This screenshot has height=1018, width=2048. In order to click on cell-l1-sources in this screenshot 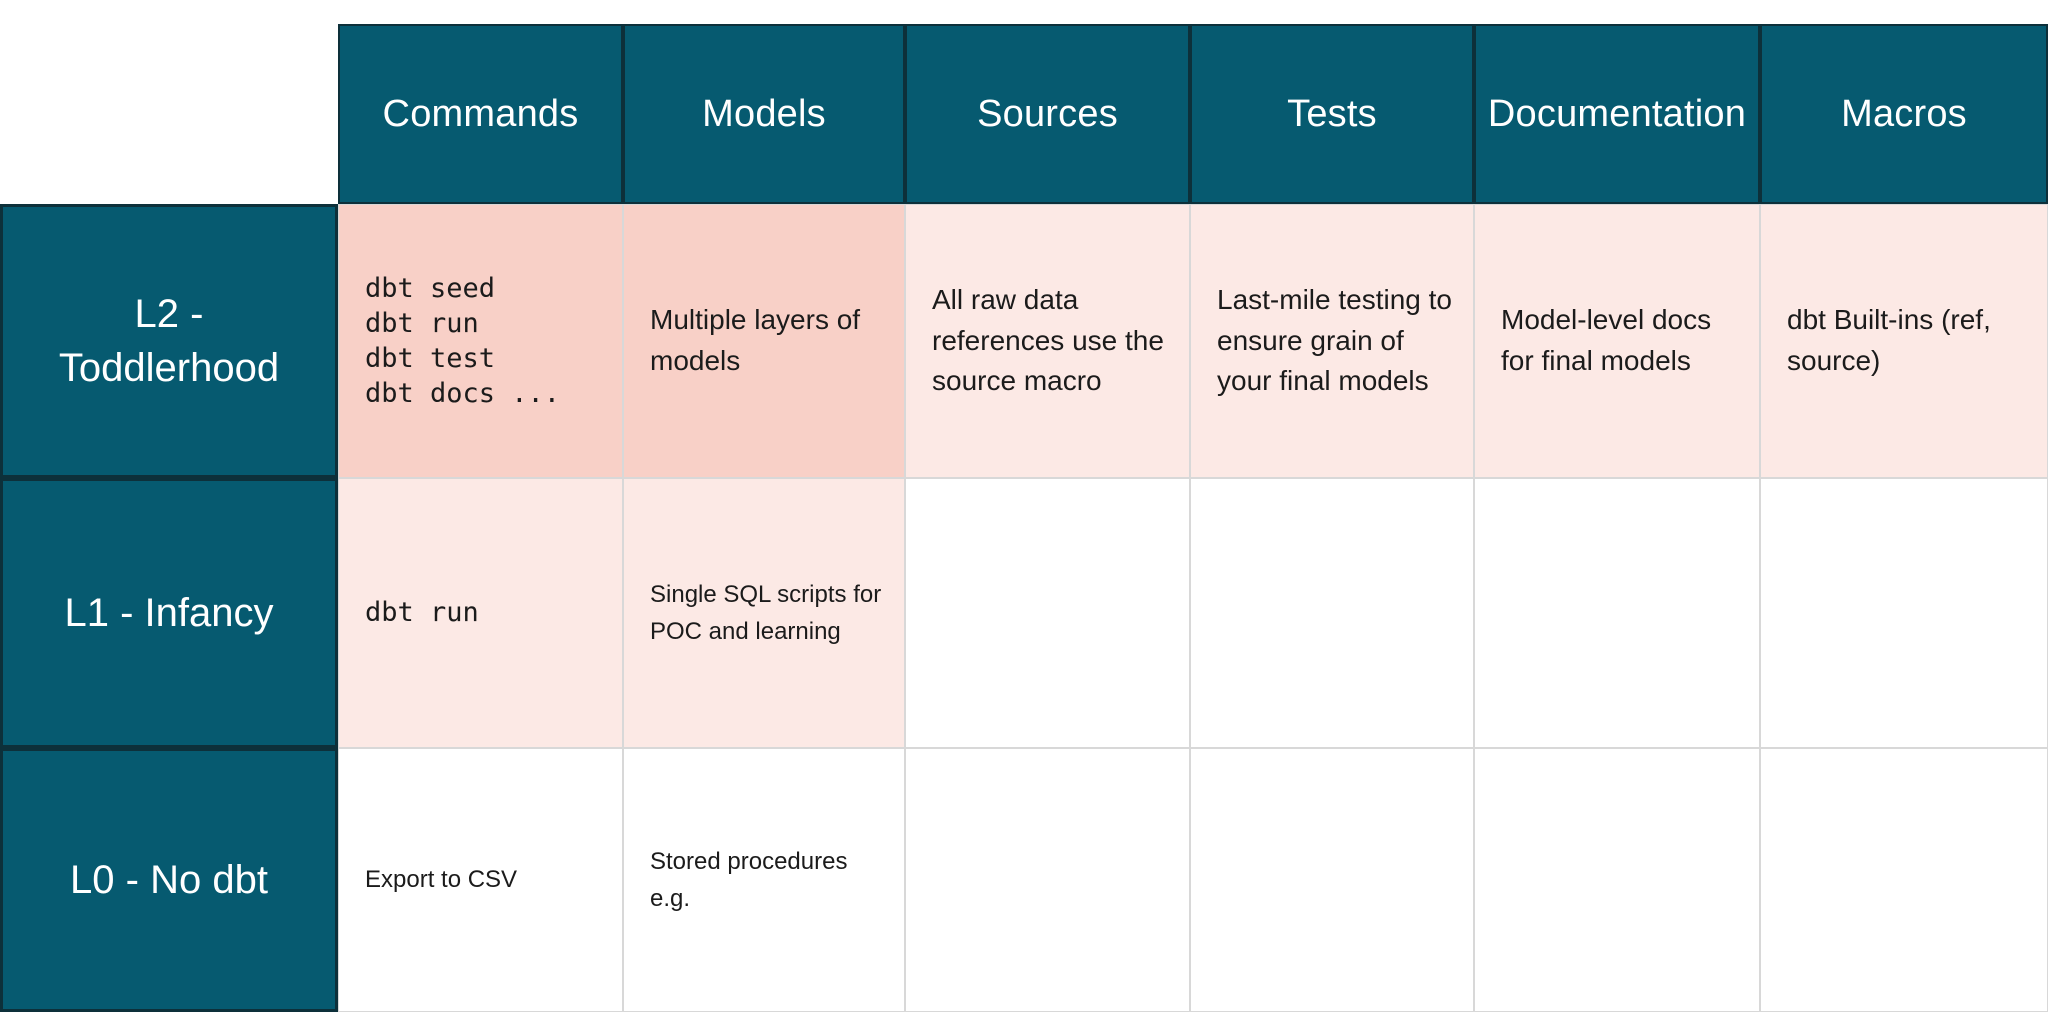, I will do `click(1047, 613)`.